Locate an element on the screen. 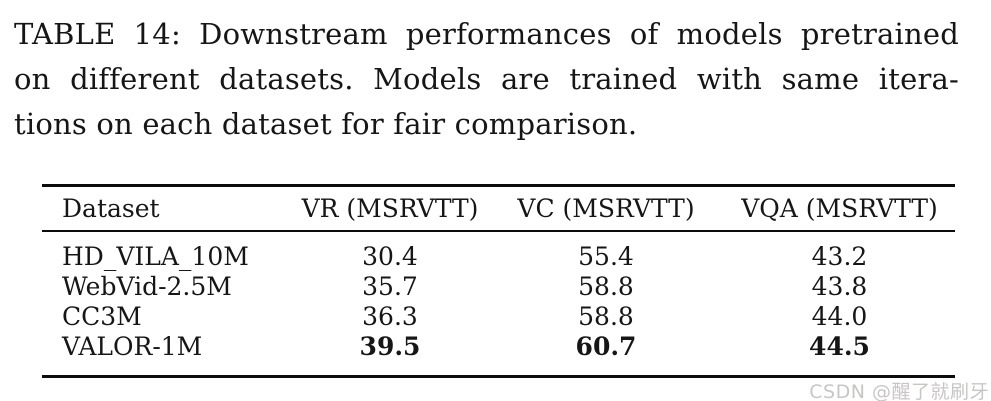 This screenshot has height=401, width=991. column-header-vc: VC (MSRVTT) is located at coordinates (606, 208).